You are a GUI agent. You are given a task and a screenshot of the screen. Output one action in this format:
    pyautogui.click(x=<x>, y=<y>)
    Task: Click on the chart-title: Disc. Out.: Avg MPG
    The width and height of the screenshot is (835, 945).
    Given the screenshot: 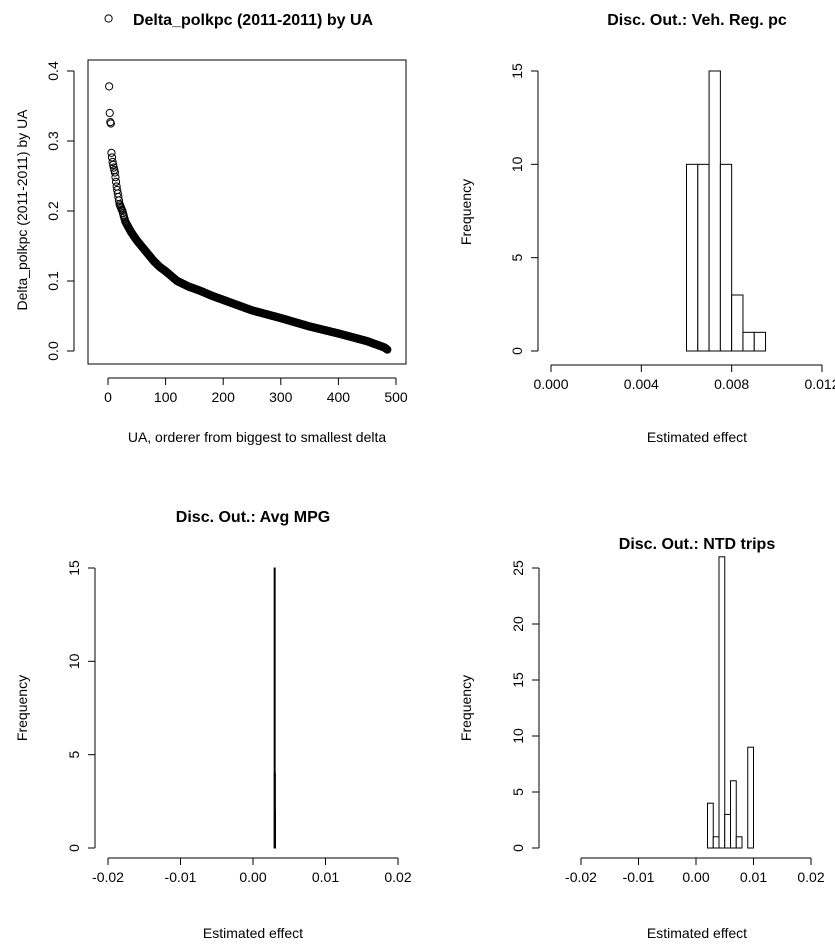 What is the action you would take?
    pyautogui.click(x=253, y=517)
    